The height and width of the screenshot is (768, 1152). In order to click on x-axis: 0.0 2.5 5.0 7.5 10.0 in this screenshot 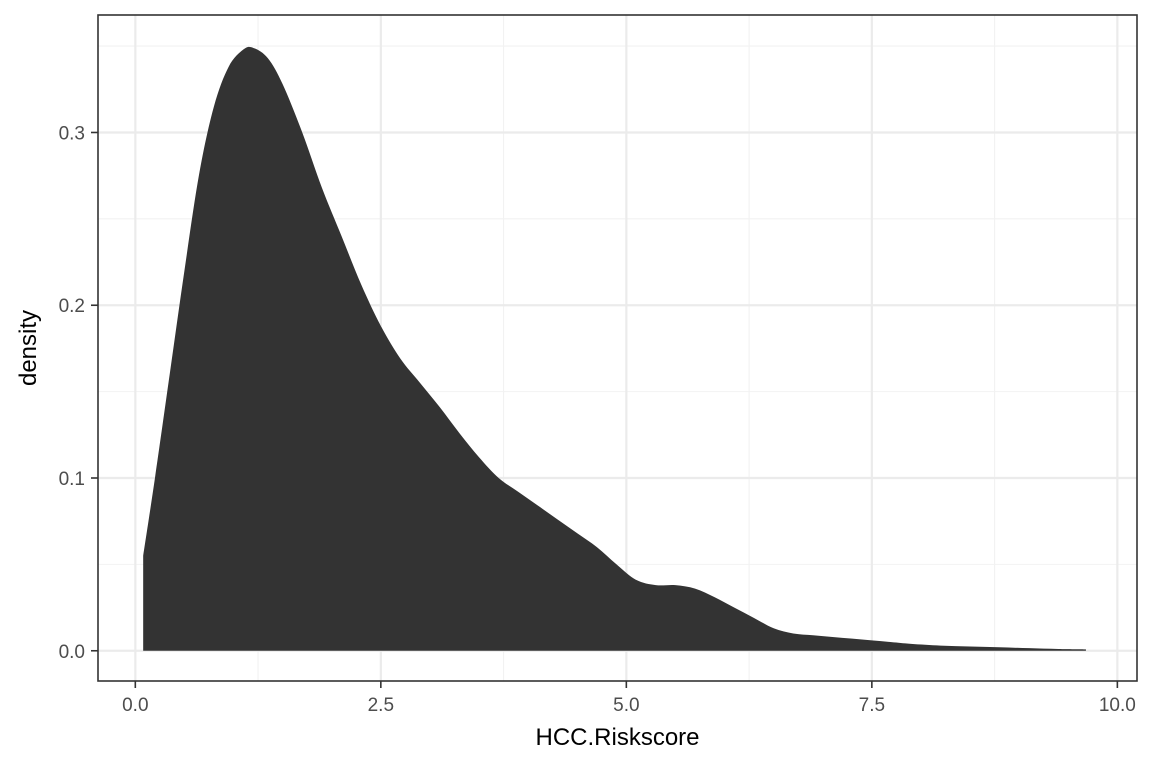, I will do `click(629, 698)`.